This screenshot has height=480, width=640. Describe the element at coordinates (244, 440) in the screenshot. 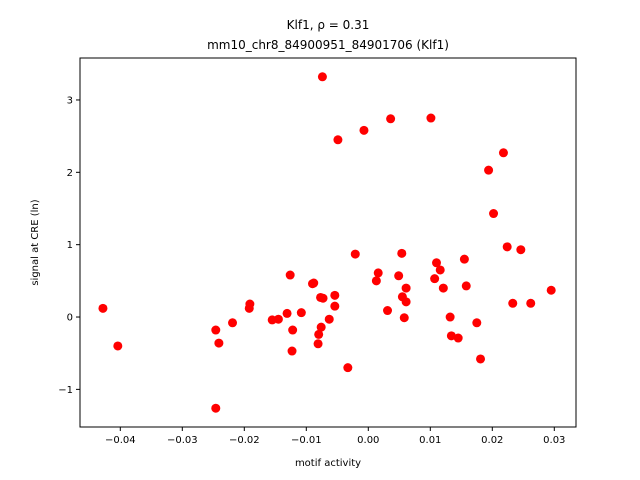

I see `x-tick-label: −0.02` at that location.